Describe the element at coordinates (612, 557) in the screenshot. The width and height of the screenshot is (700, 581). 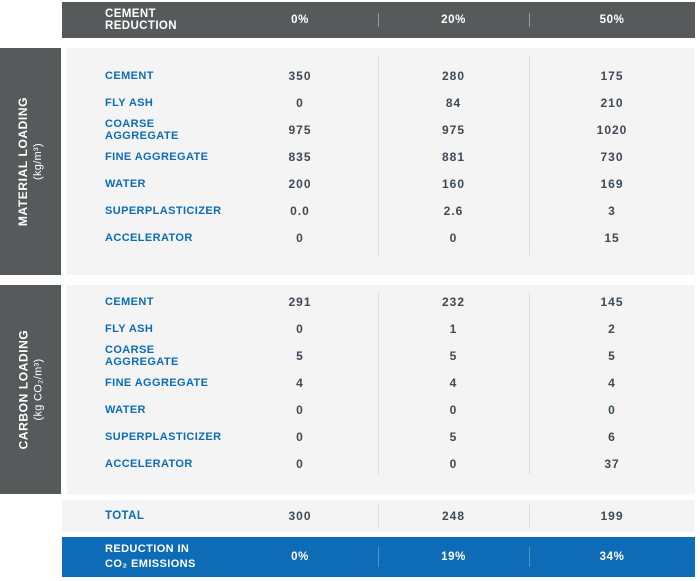
I see `co2-reduction-value-2: 34%` at that location.